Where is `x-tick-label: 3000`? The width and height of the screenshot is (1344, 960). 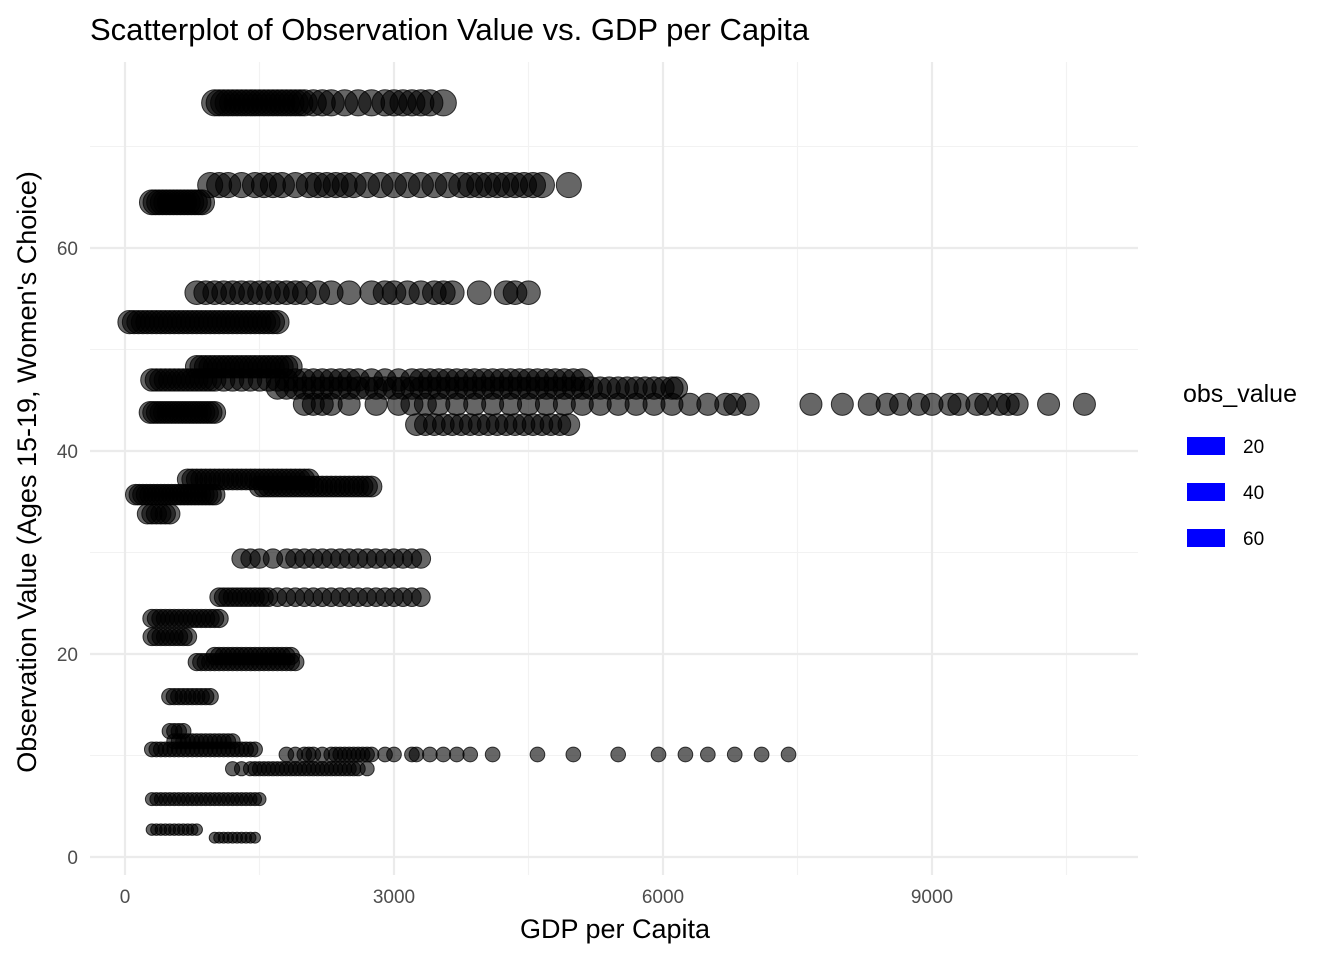
x-tick-label: 3000 is located at coordinates (394, 897).